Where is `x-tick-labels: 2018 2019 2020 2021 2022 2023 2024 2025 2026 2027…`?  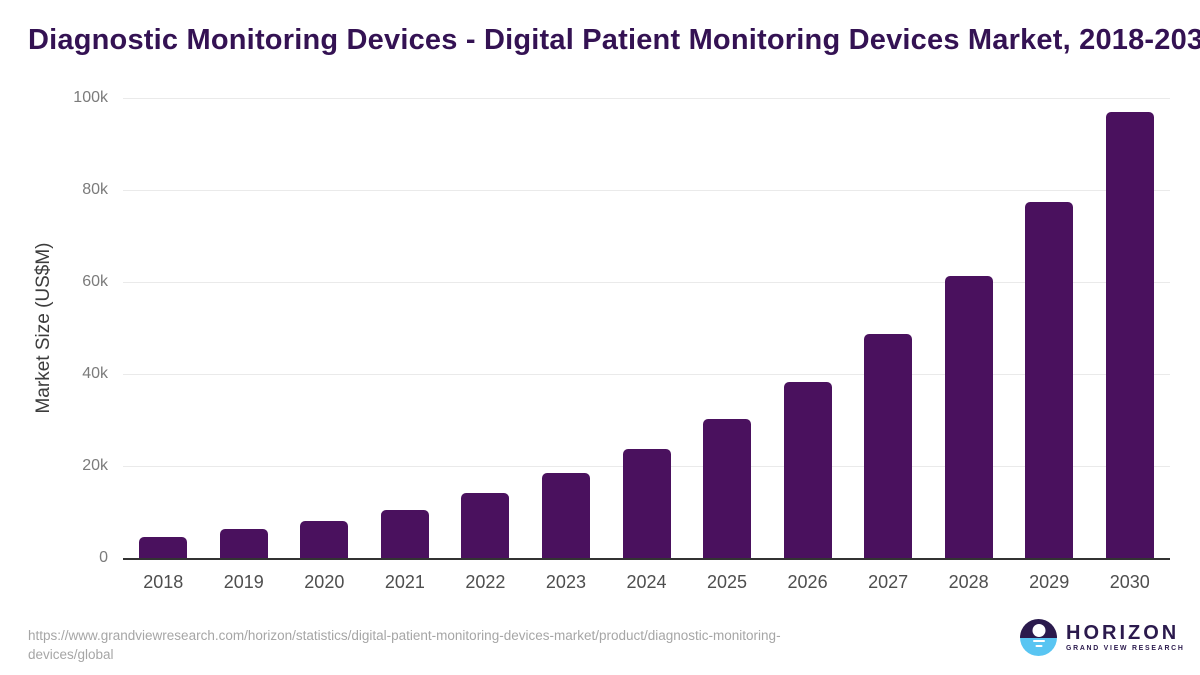
x-tick-labels: 2018 2019 2020 2021 2022 2023 2024 2025 2026 2027… is located at coordinates (646, 583).